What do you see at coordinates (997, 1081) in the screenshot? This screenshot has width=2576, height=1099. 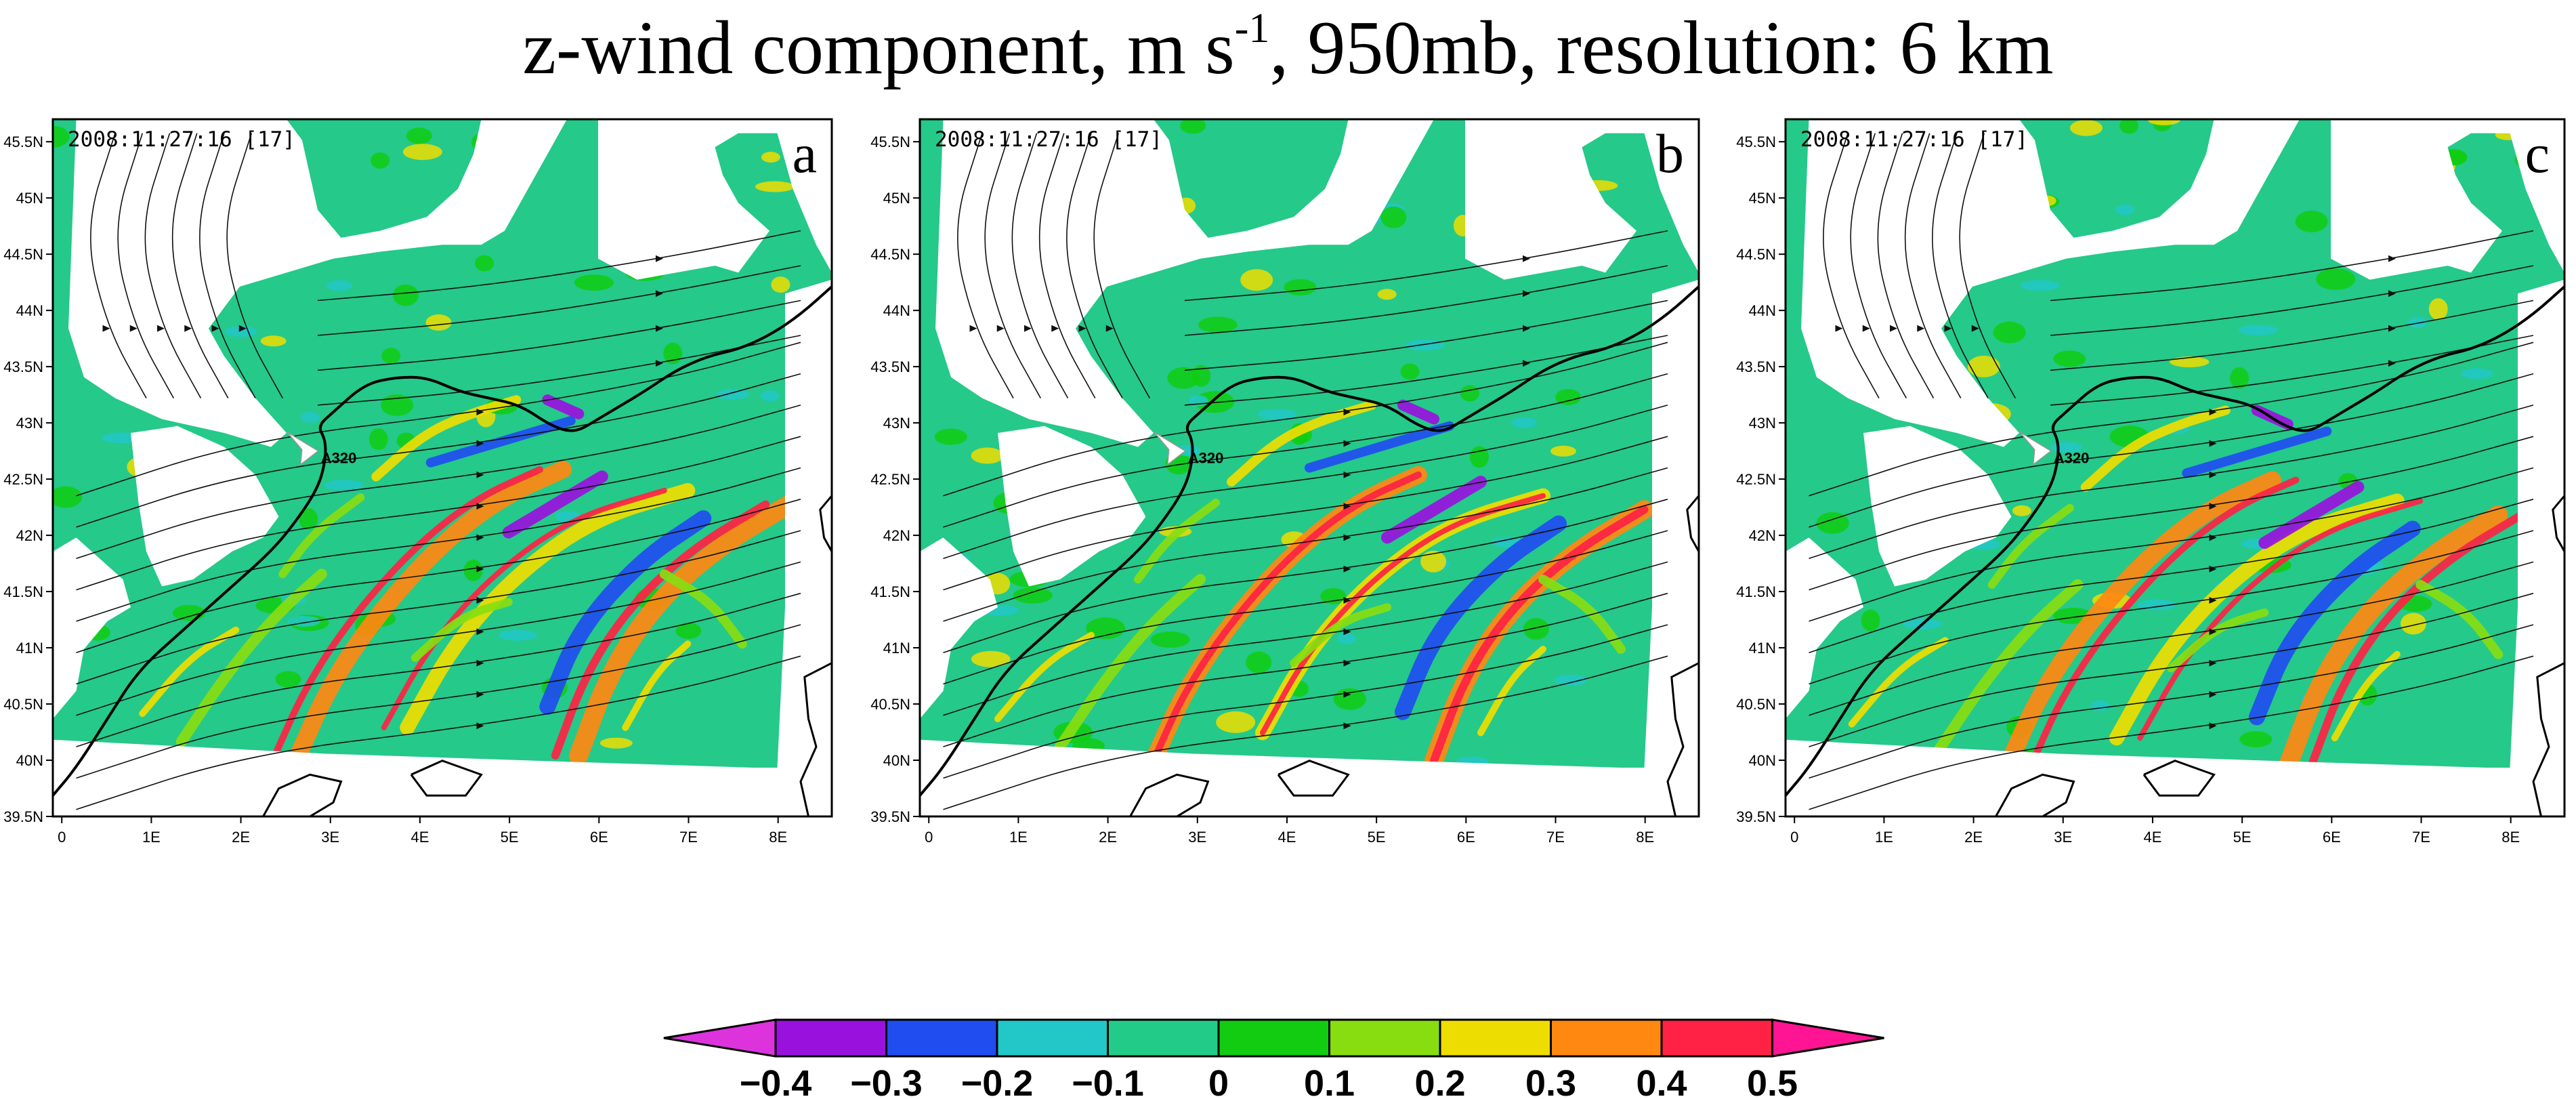 I see `colorbar-label: −0.2` at bounding box center [997, 1081].